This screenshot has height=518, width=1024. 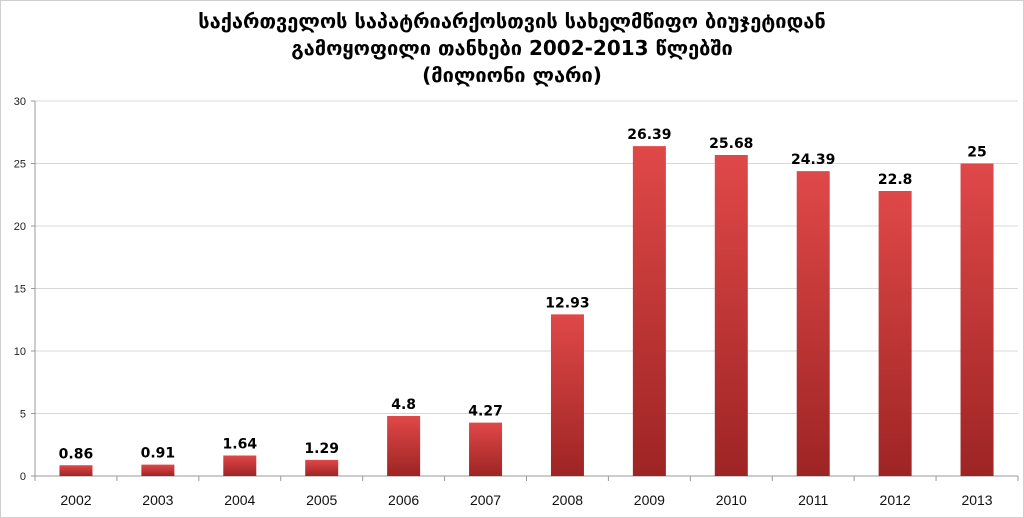 What do you see at coordinates (895, 500) in the screenshot?
I see `x-tick-label: 2012` at bounding box center [895, 500].